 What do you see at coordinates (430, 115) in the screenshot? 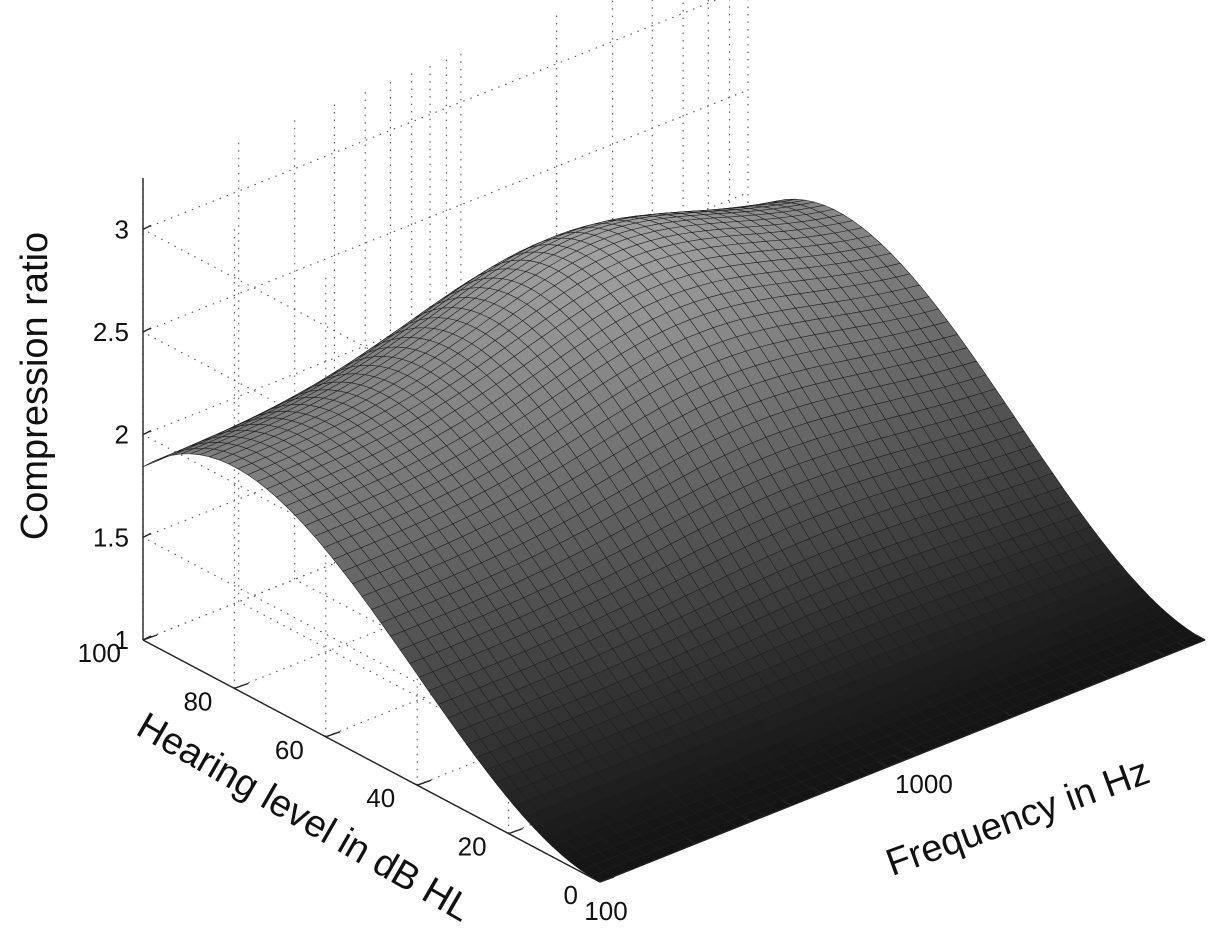
I see `grid-line` at bounding box center [430, 115].